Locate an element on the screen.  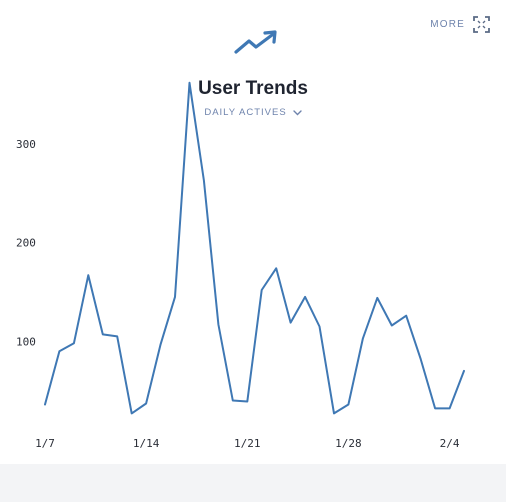
y-tick-label: 200 is located at coordinates (26, 243).